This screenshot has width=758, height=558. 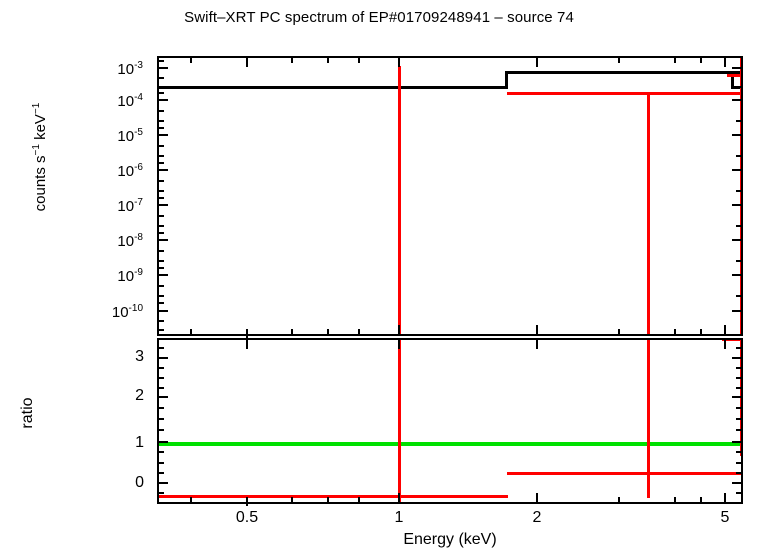 I want to click on y-tick-base-6: 10, so click(x=126, y=241).